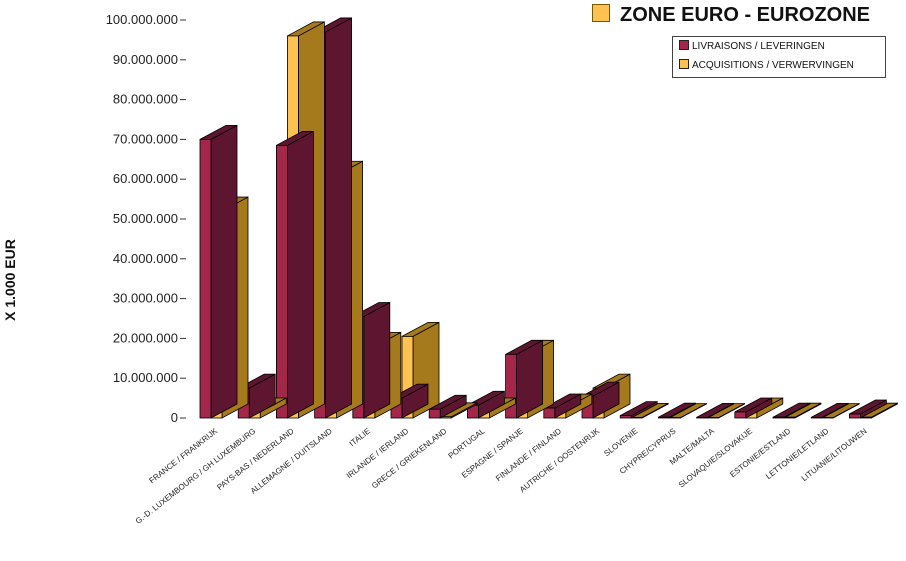 The image size is (906, 561). Describe the element at coordinates (145, 298) in the screenshot. I see `y-tick-label: 30.000.000` at that location.